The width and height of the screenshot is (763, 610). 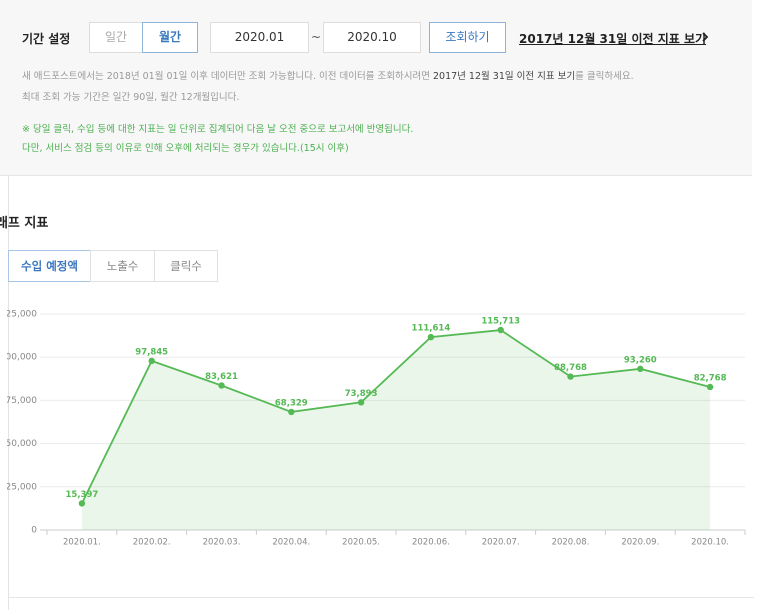 What do you see at coordinates (640, 543) in the screenshot?
I see `x-tick-label: 2020.09.` at bounding box center [640, 543].